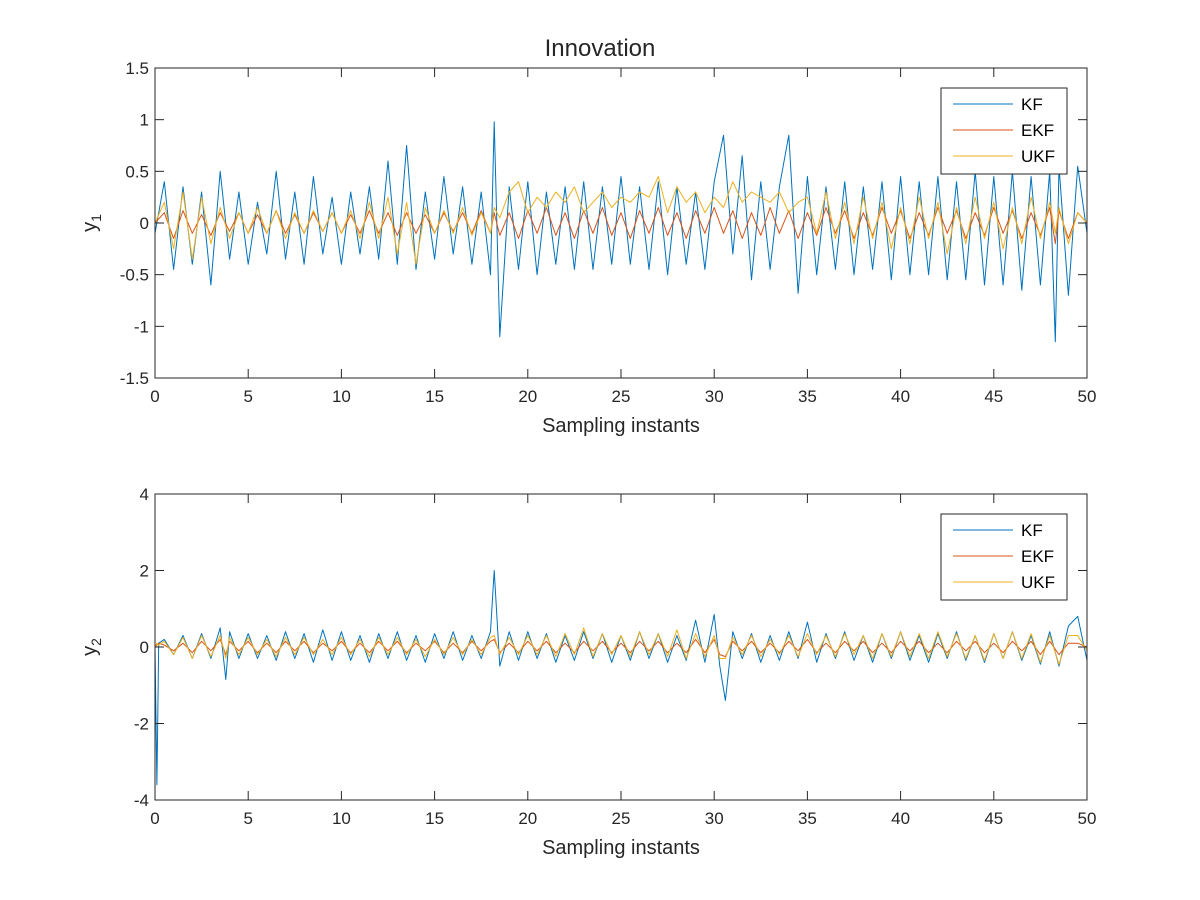  What do you see at coordinates (621, 226) in the screenshot?
I see `series-line-ekf` at bounding box center [621, 226].